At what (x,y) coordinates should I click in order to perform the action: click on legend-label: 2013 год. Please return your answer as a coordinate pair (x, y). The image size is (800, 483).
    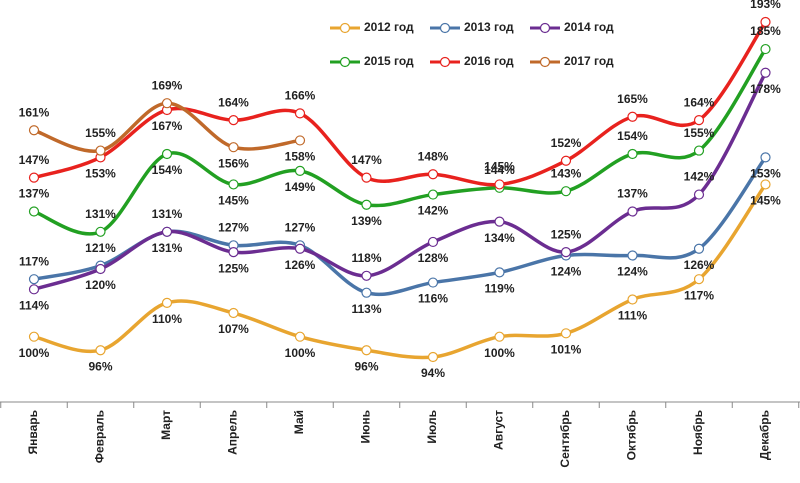
    Looking at the image, I should click on (489, 27).